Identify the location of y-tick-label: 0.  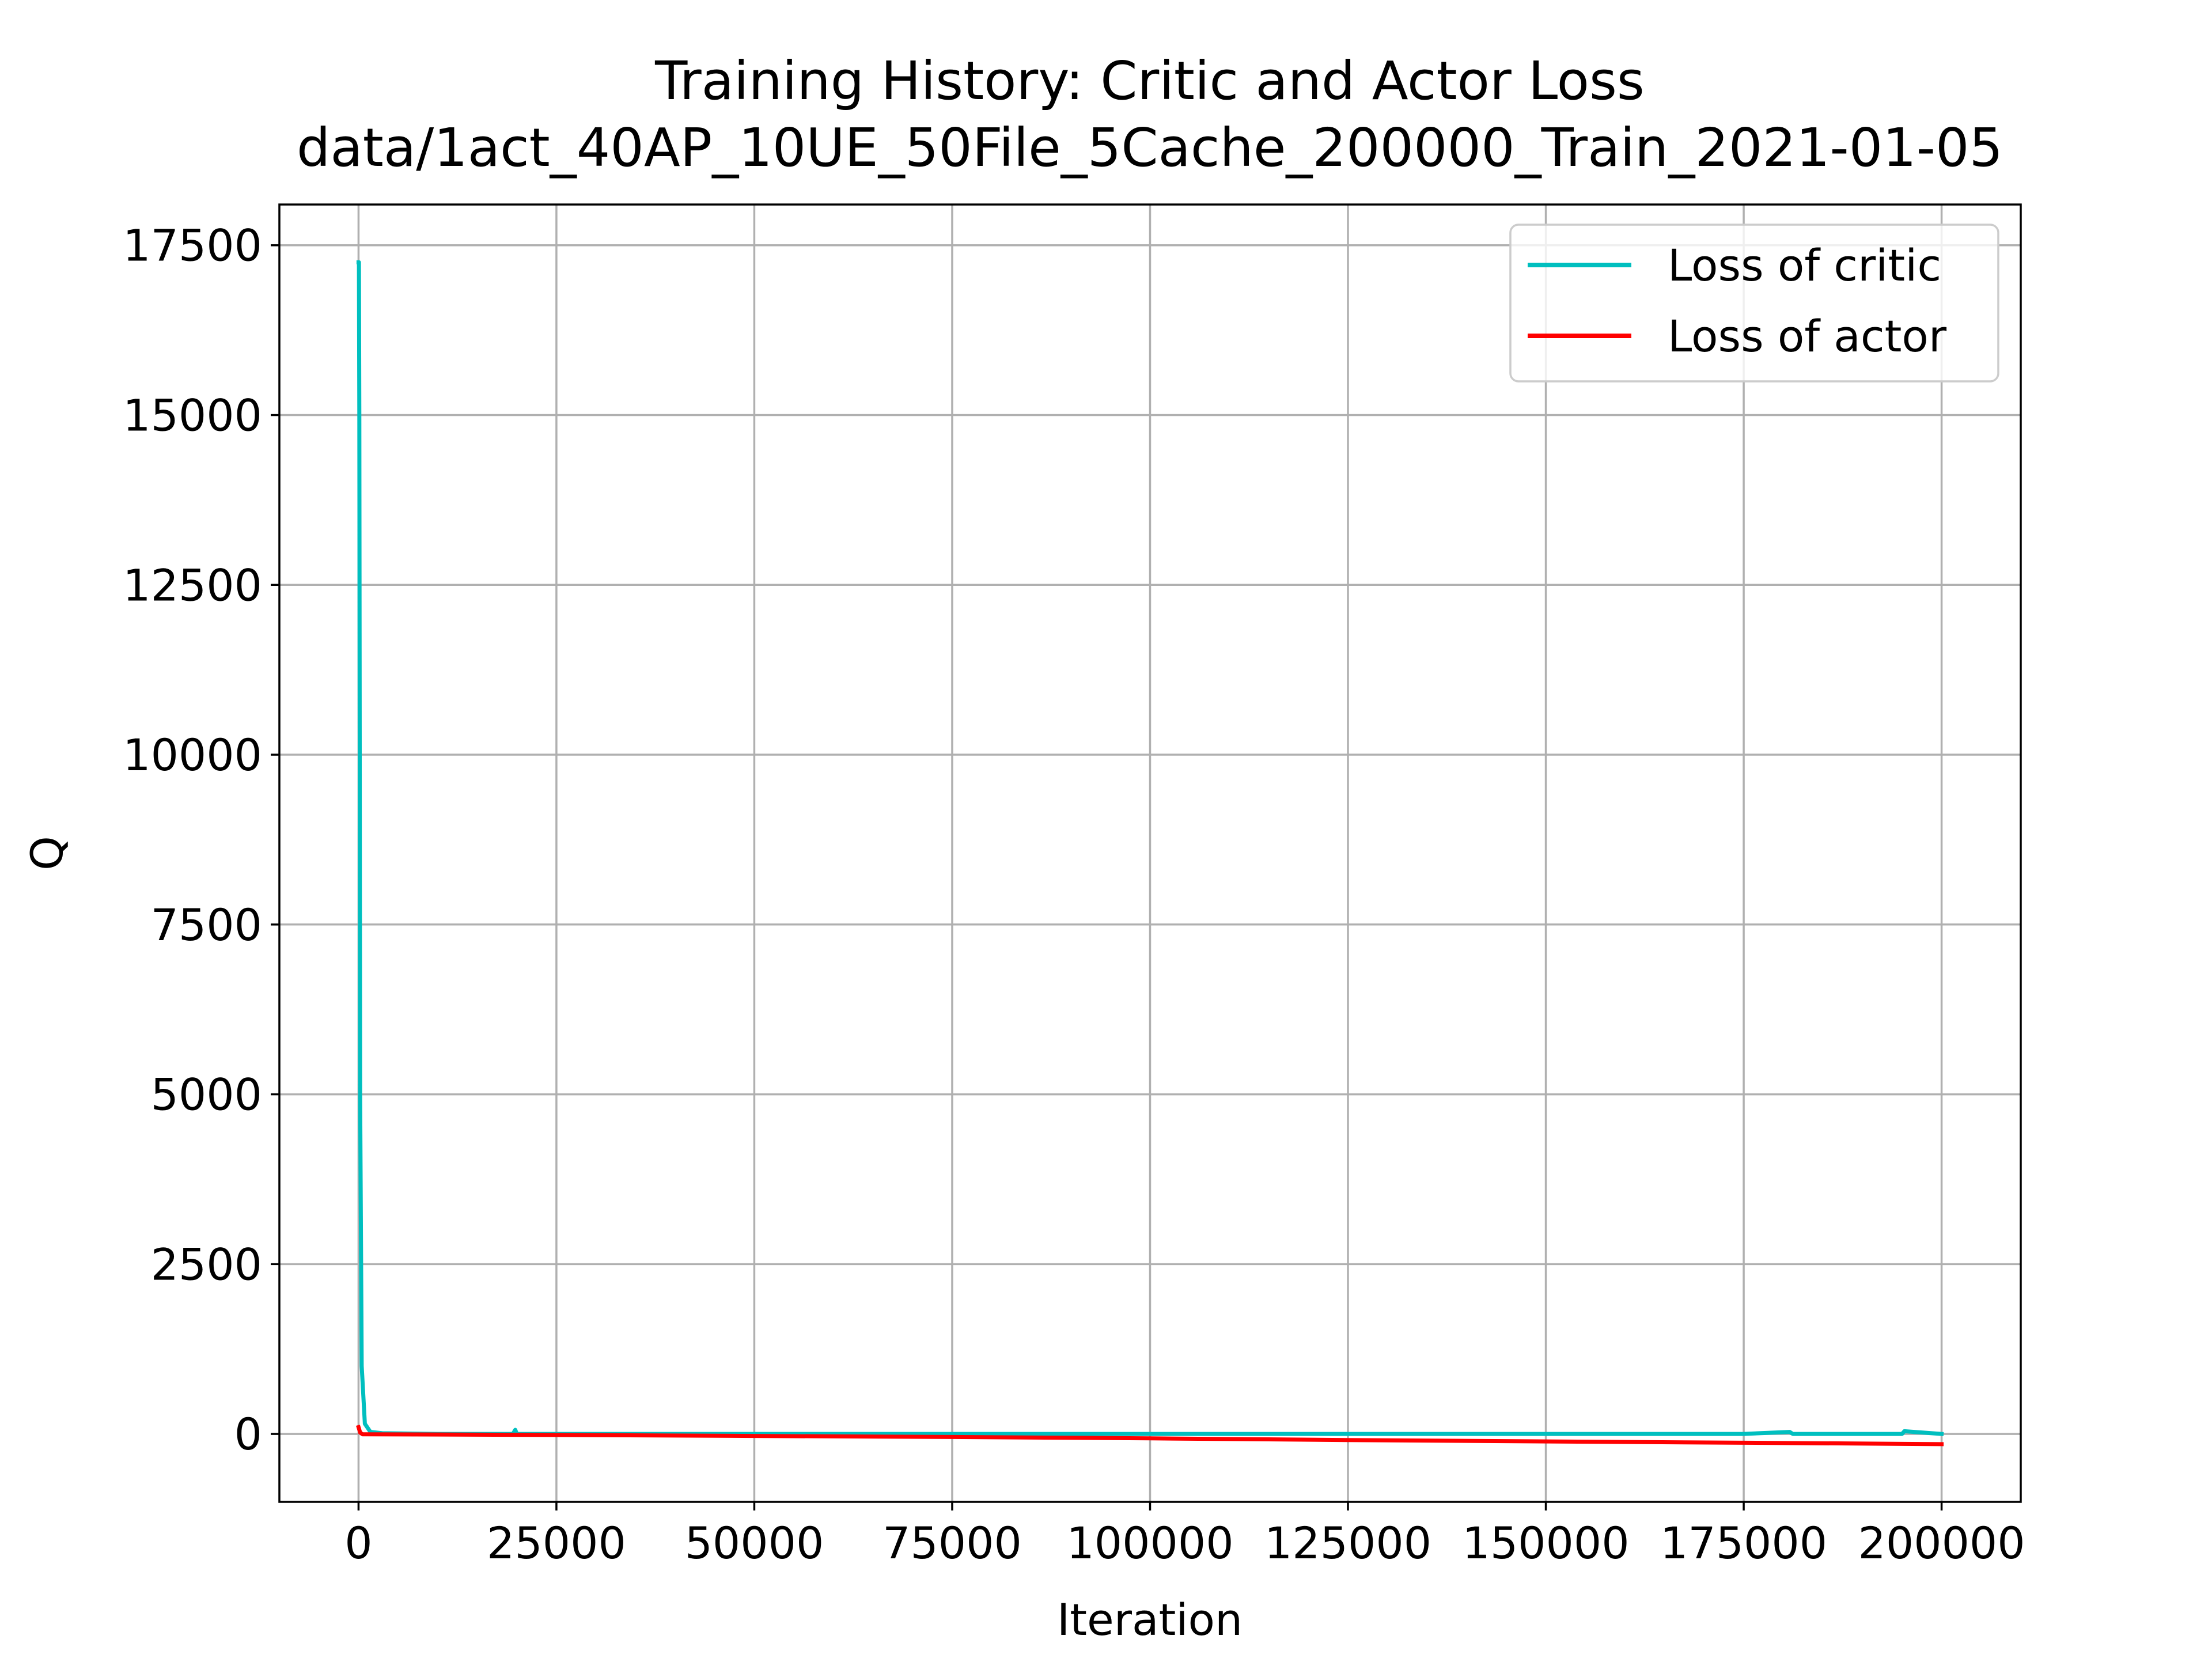
(248, 1434).